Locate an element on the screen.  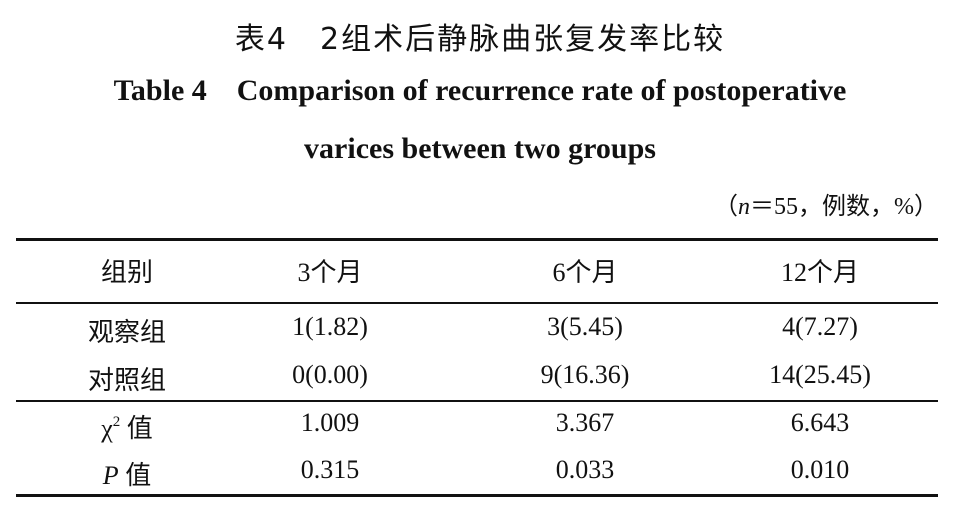
row-label-p-value: P 值 is located at coordinates (127, 473).